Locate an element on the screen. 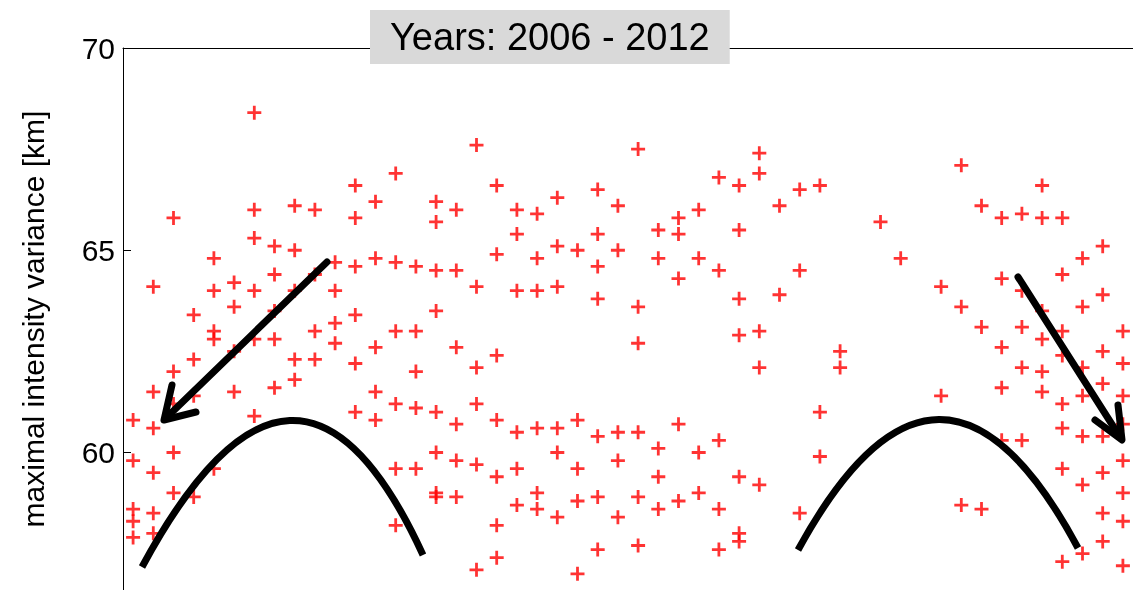 Image resolution: width=1133 pixels, height=590 pixels. y-tick-label: 60 is located at coordinates (98, 452).